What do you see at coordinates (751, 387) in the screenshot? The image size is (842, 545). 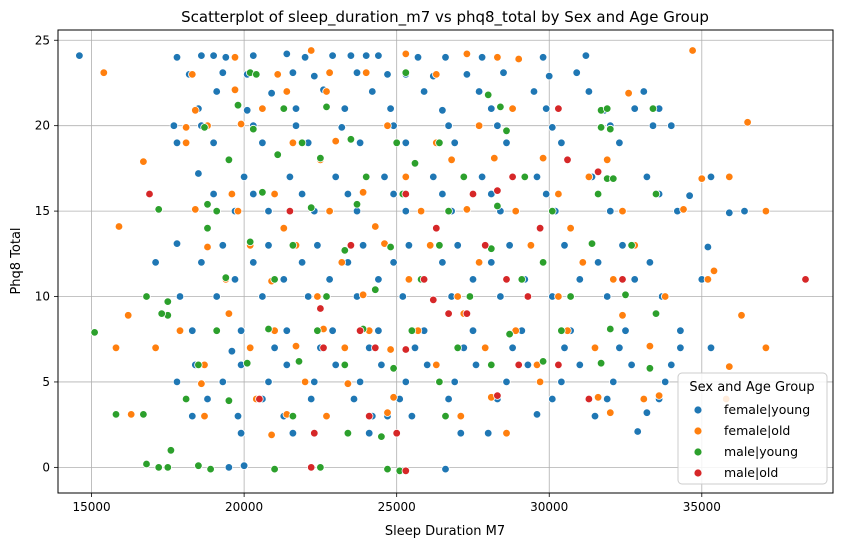 I see `legend-title: Sex and Age Group` at bounding box center [751, 387].